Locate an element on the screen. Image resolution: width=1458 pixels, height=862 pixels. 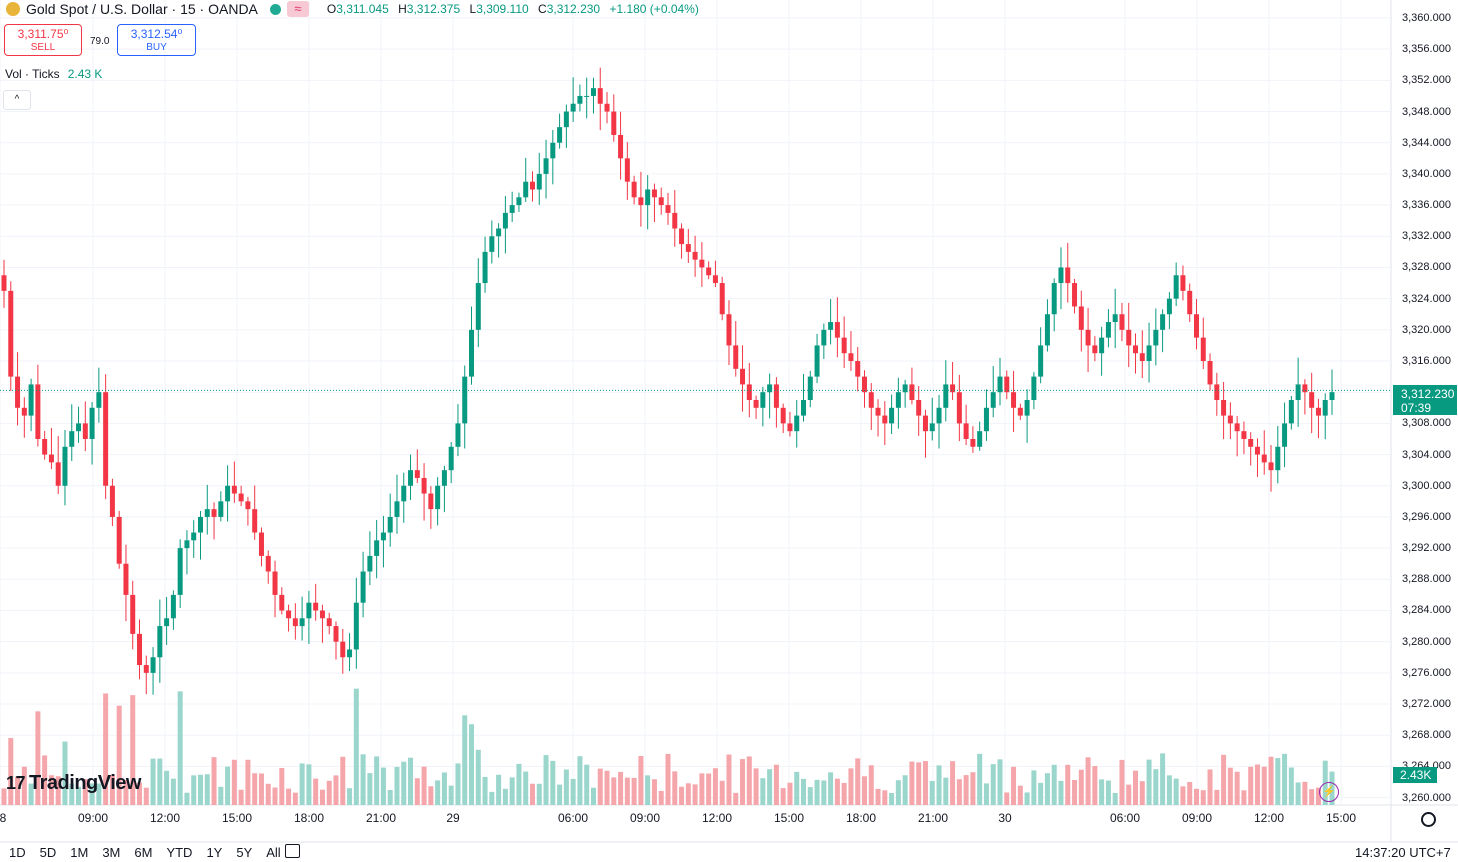
buy-button: 3,312.54⁰ BUY is located at coordinates (156, 40).